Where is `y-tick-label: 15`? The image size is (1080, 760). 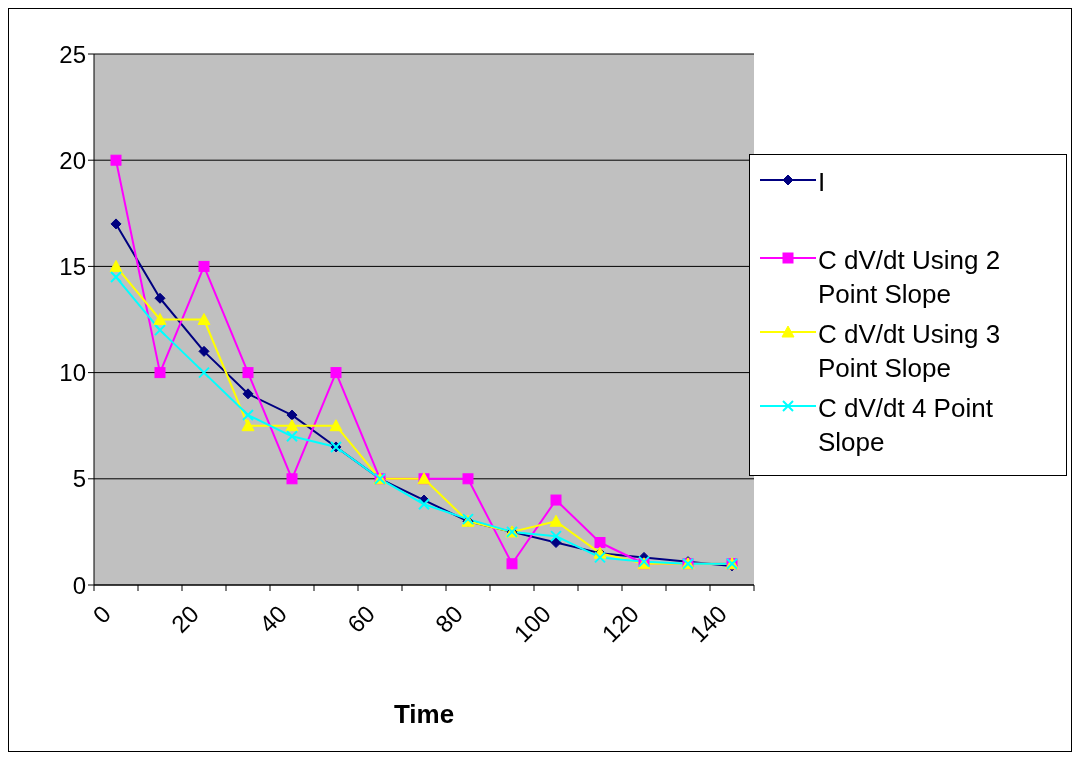 y-tick-label: 15 is located at coordinates (72, 266).